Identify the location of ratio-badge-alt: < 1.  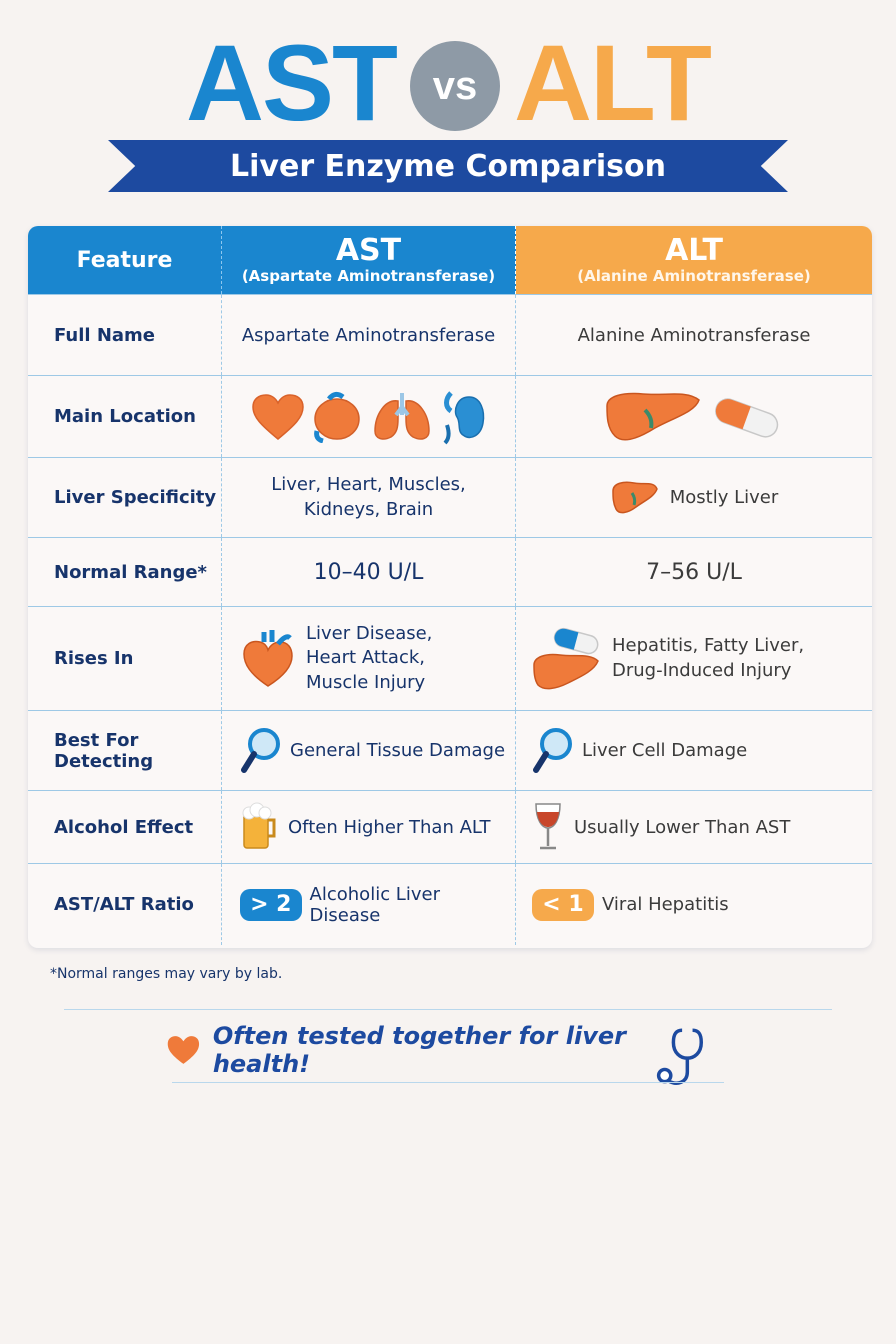
(563, 904).